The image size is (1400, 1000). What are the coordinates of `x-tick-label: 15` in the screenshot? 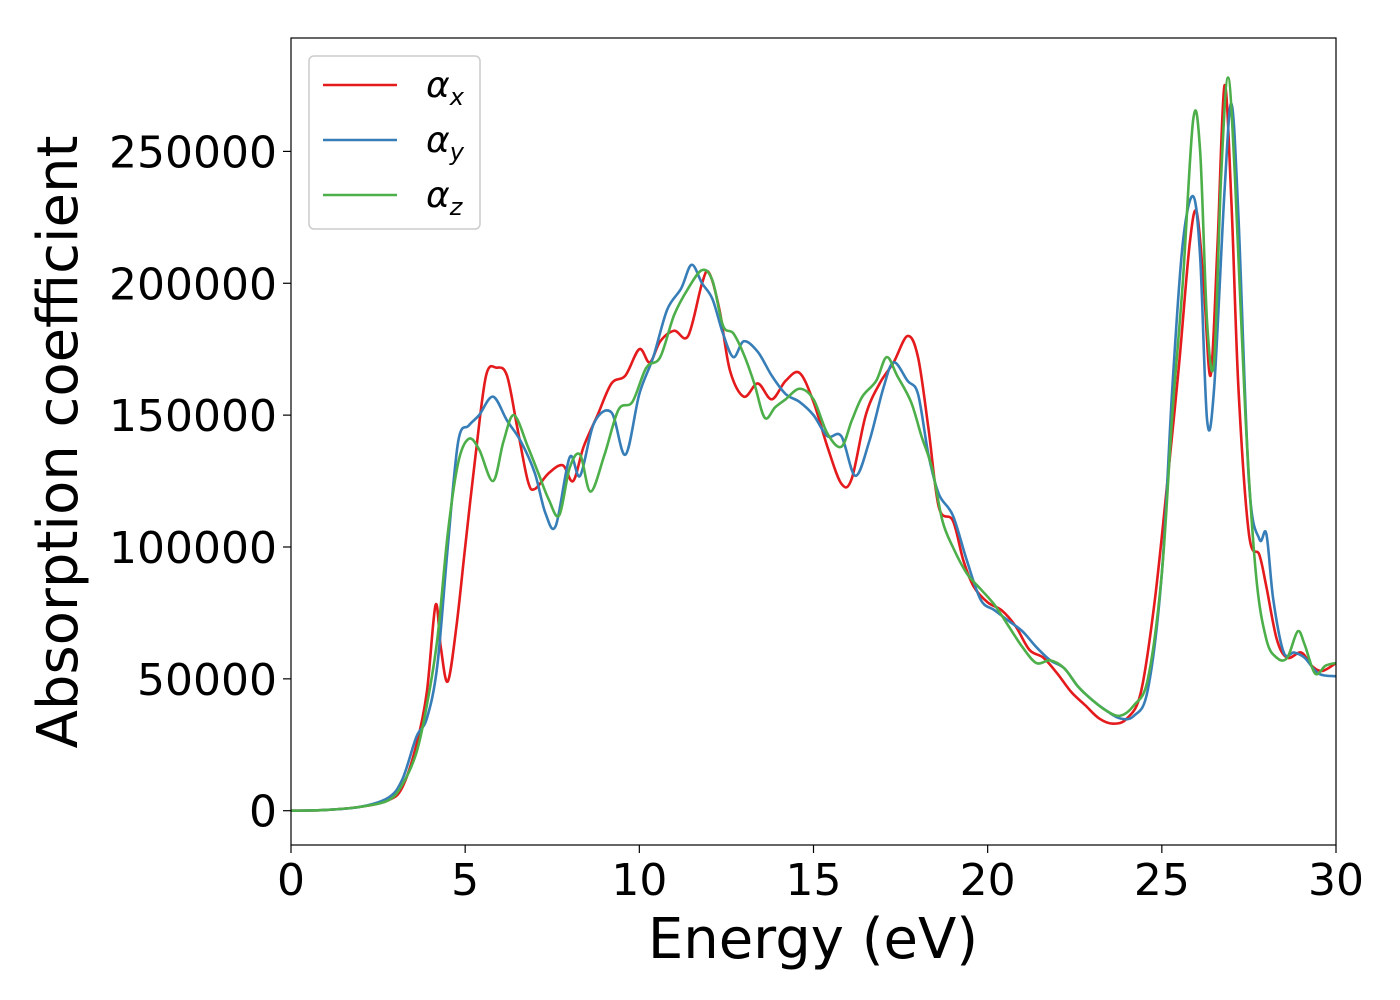 It's located at (814, 880).